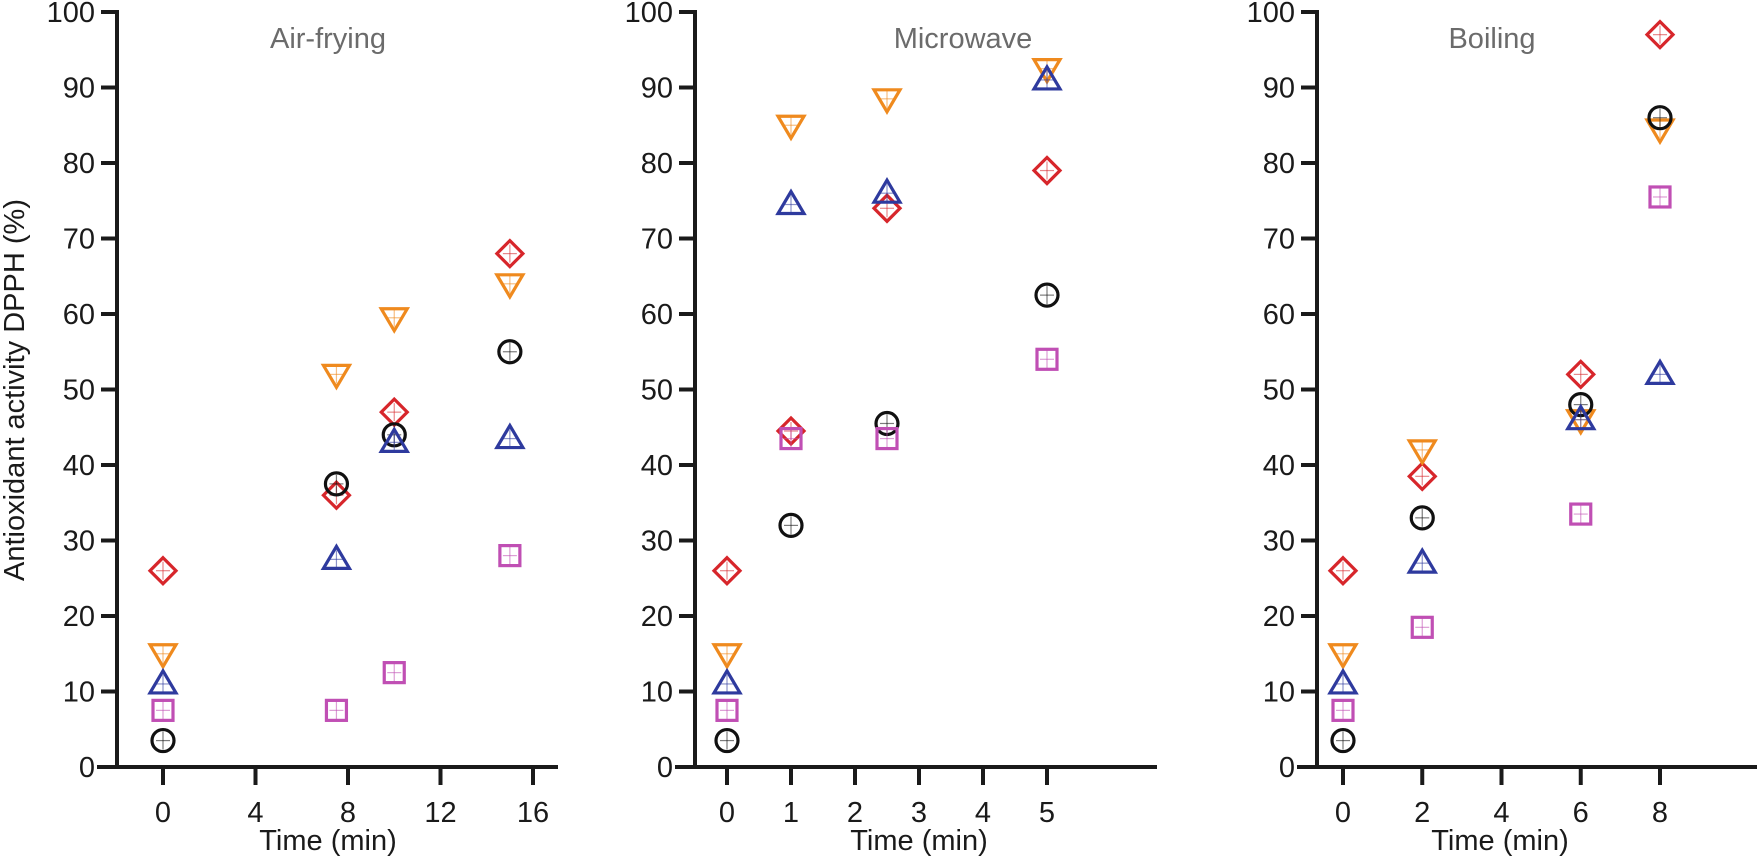 This screenshot has height=866, width=1760. Describe the element at coordinates (919, 813) in the screenshot. I see `x-tick-label: 3` at that location.